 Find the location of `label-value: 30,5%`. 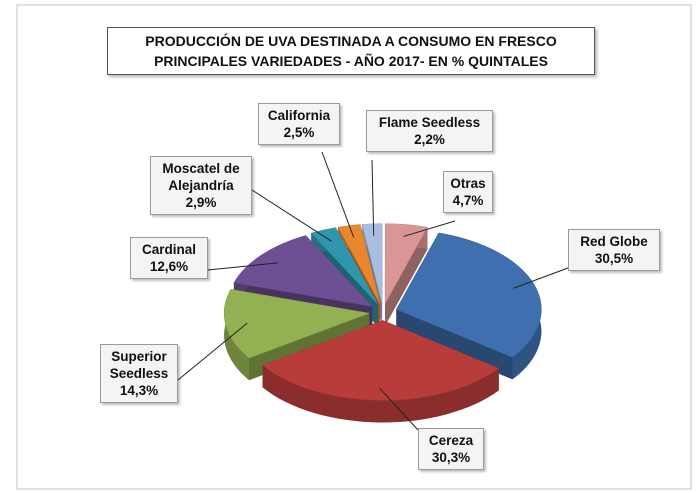

label-value: 30,5% is located at coordinates (614, 258).